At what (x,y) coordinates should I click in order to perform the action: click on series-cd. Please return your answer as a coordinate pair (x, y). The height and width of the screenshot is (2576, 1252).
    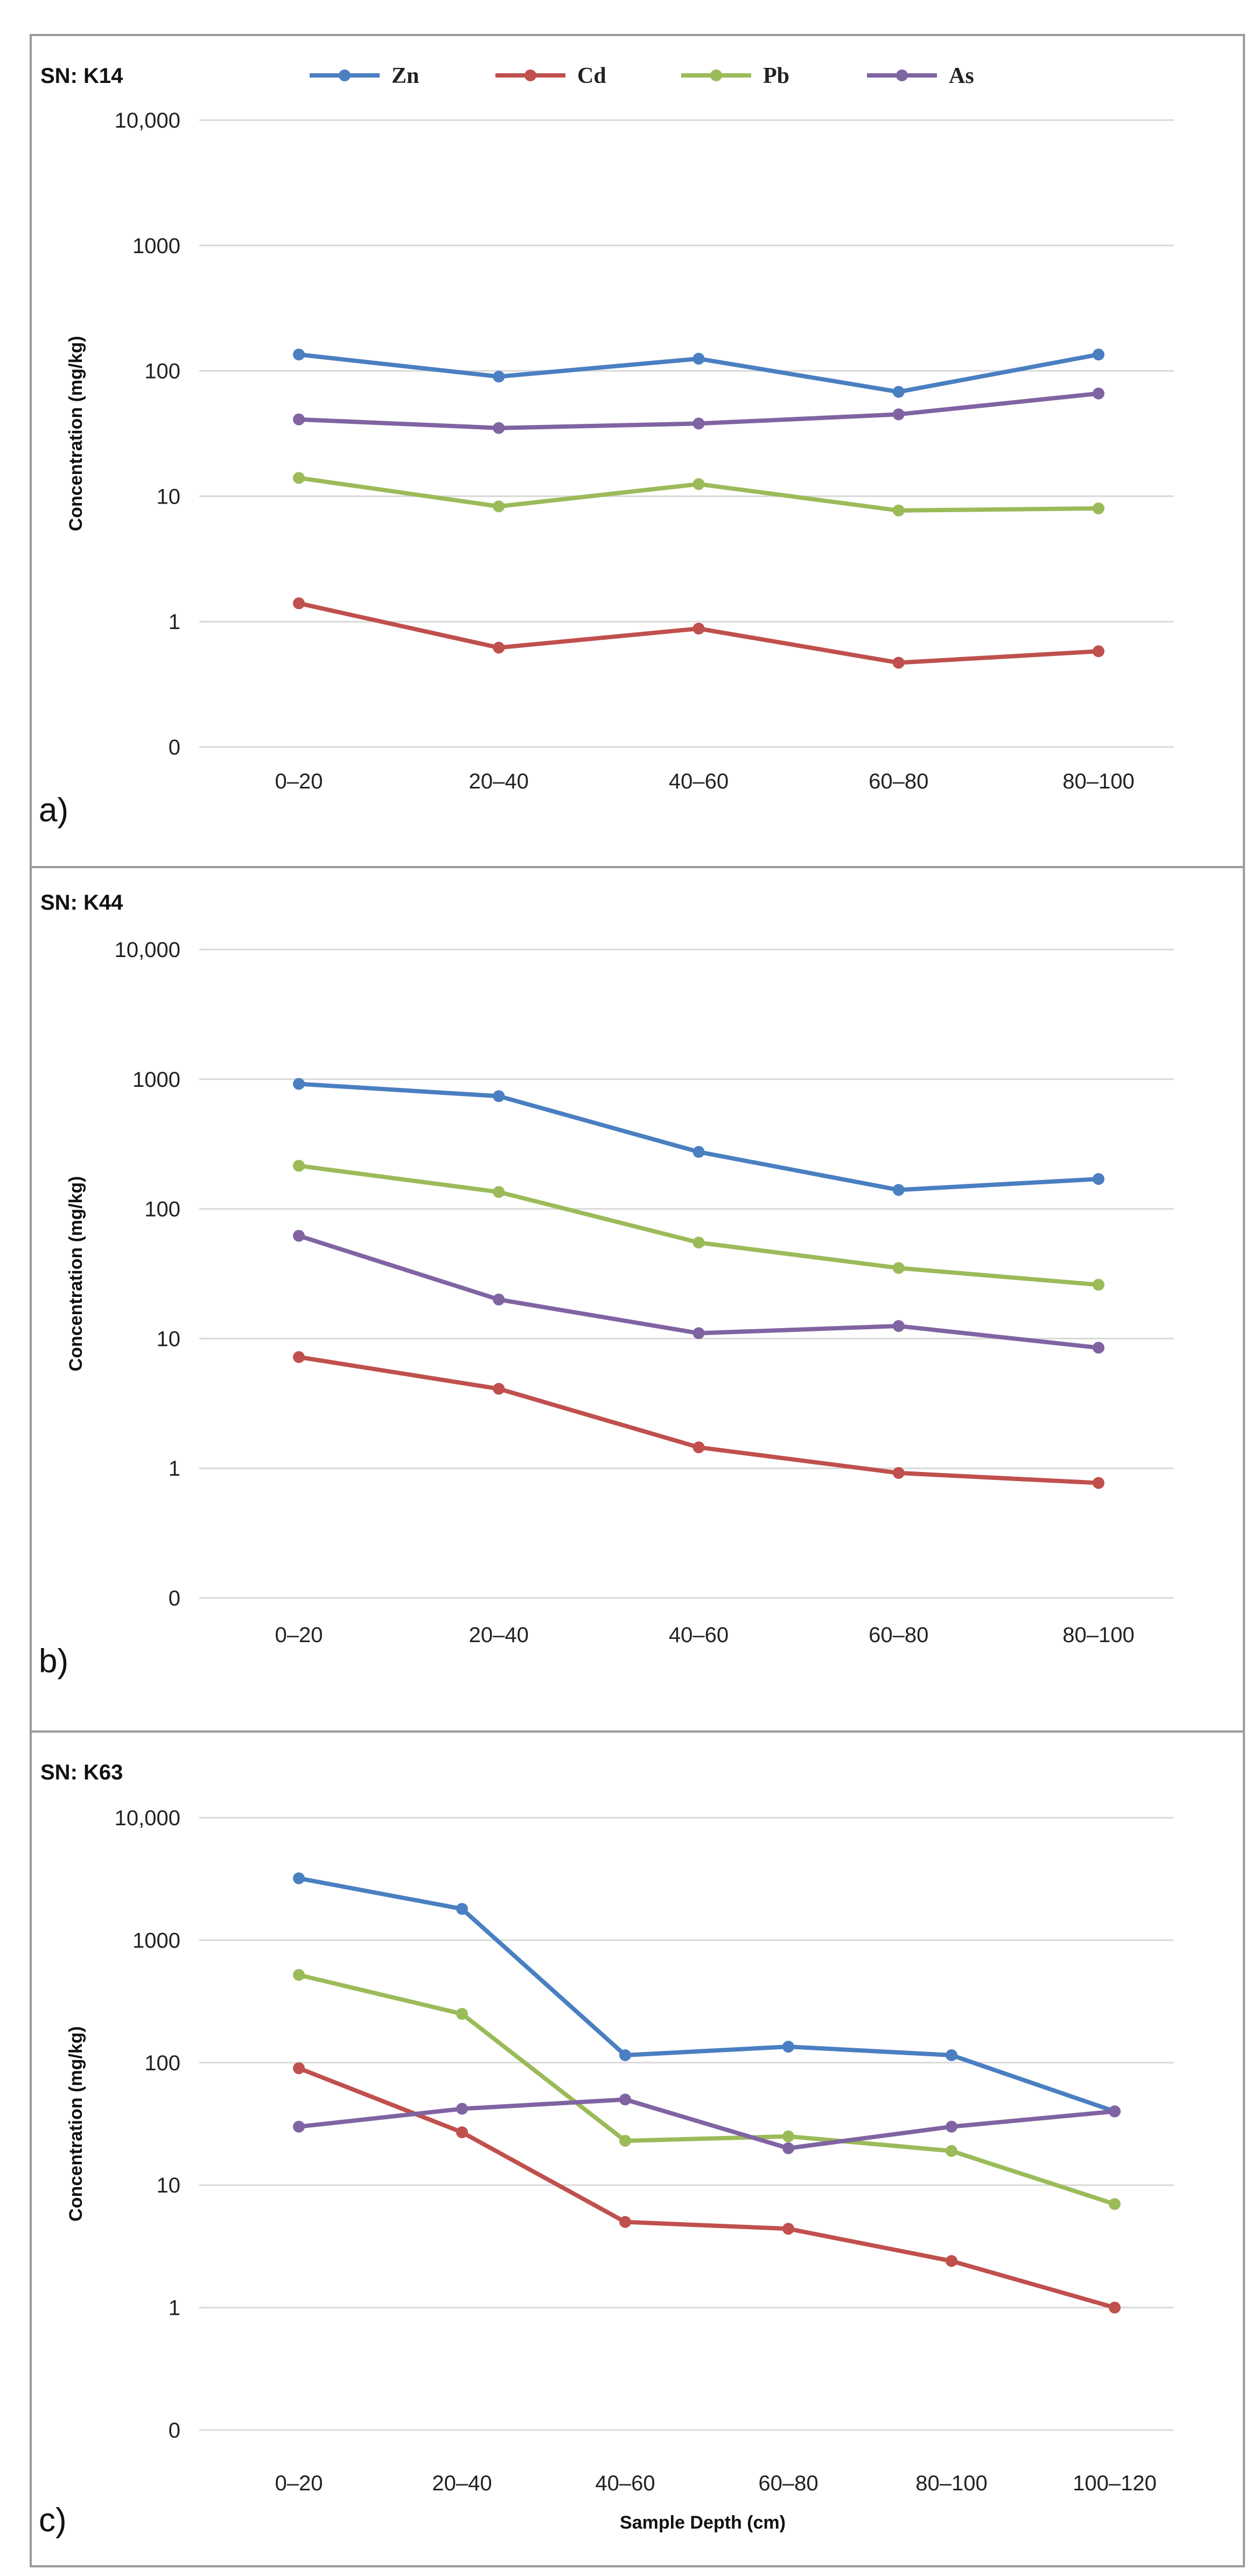
    Looking at the image, I should click on (698, 633).